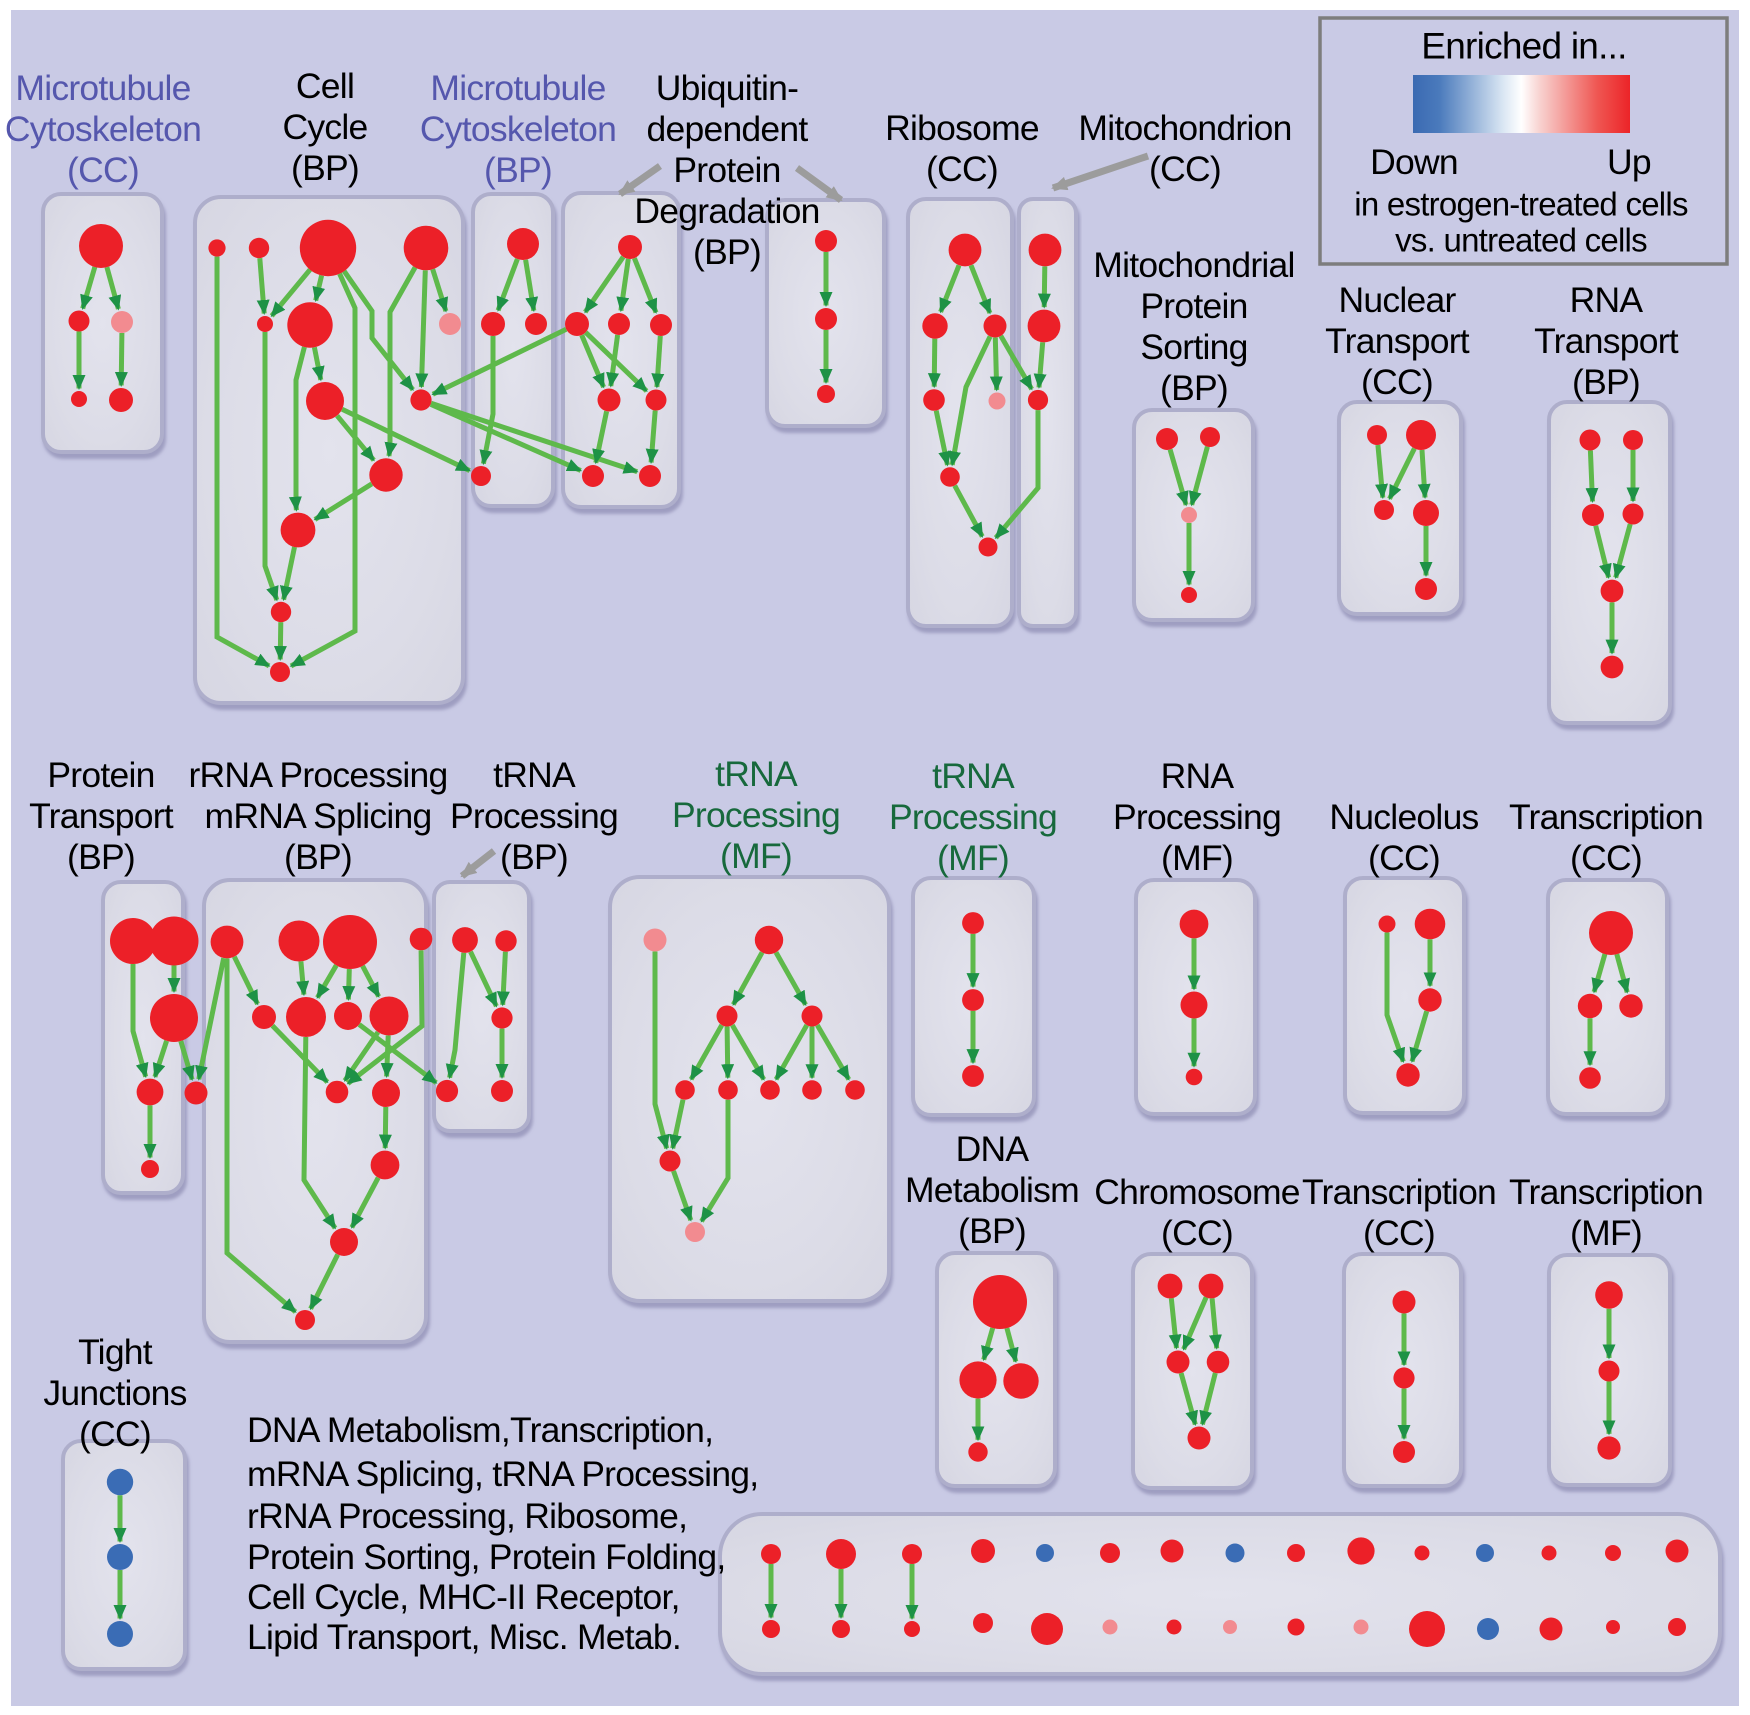 The width and height of the screenshot is (1750, 1715). I want to click on svg-text: Cycle, so click(324, 127).